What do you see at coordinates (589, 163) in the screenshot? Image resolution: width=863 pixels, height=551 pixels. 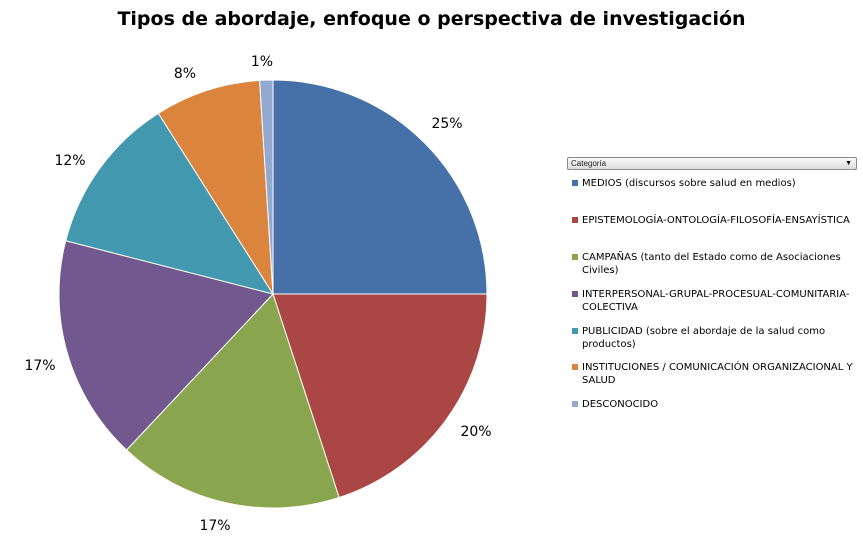 I see `legend-title: Categoría` at bounding box center [589, 163].